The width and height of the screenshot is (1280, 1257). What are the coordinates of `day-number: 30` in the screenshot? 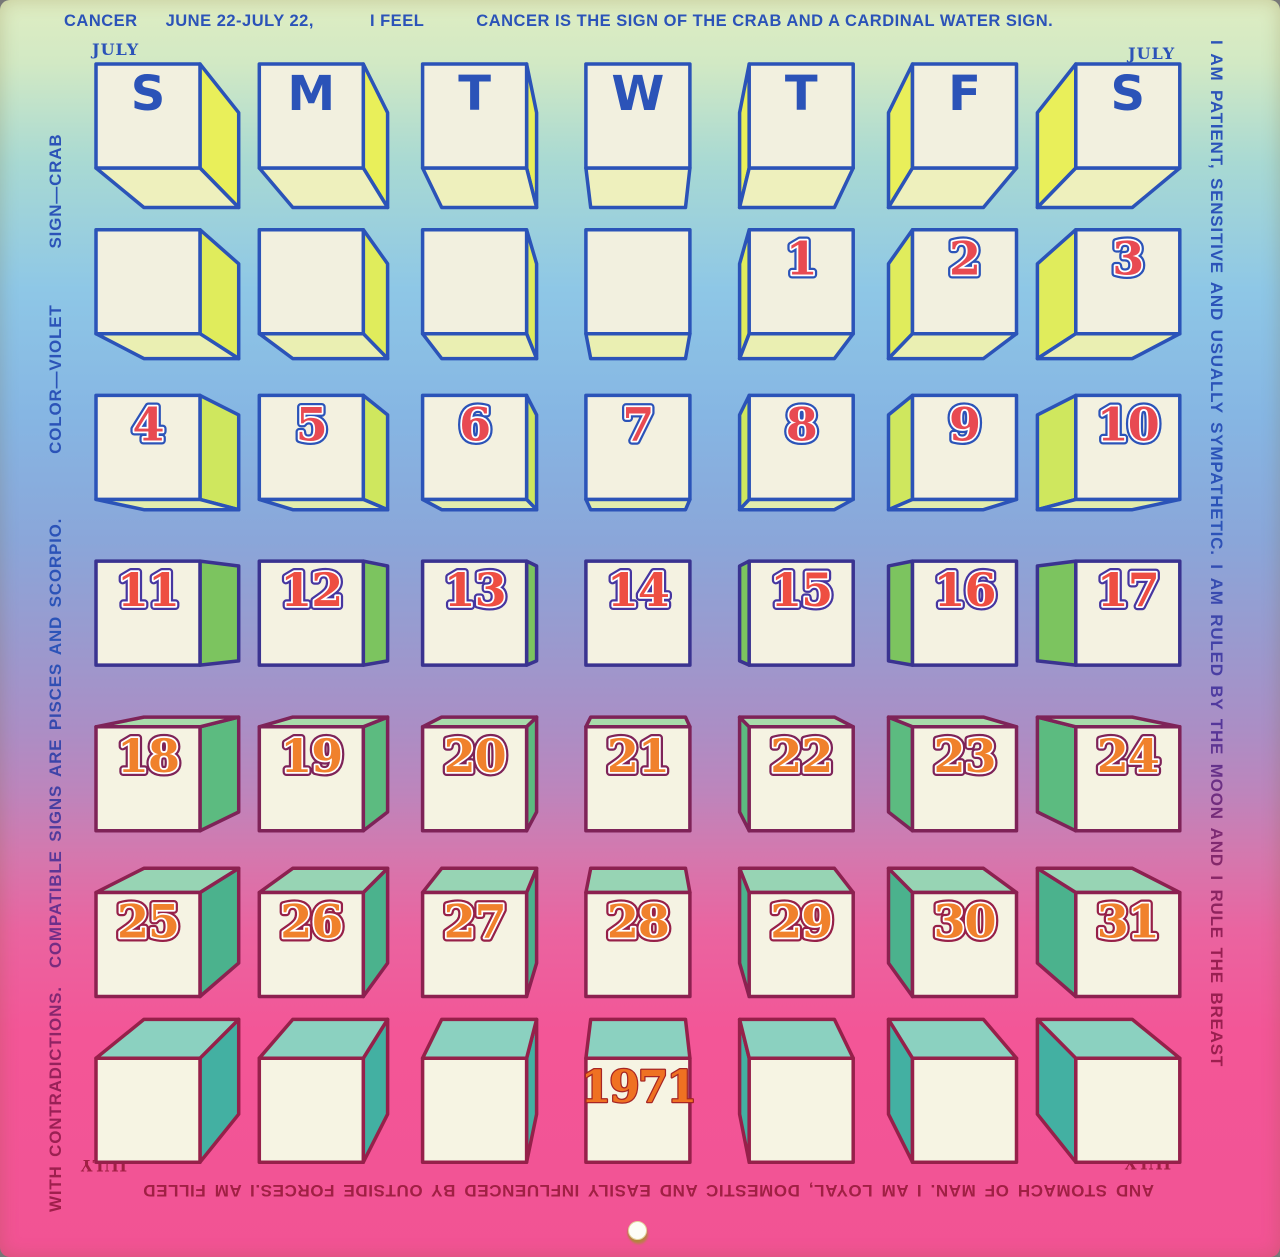 It's located at (964, 922).